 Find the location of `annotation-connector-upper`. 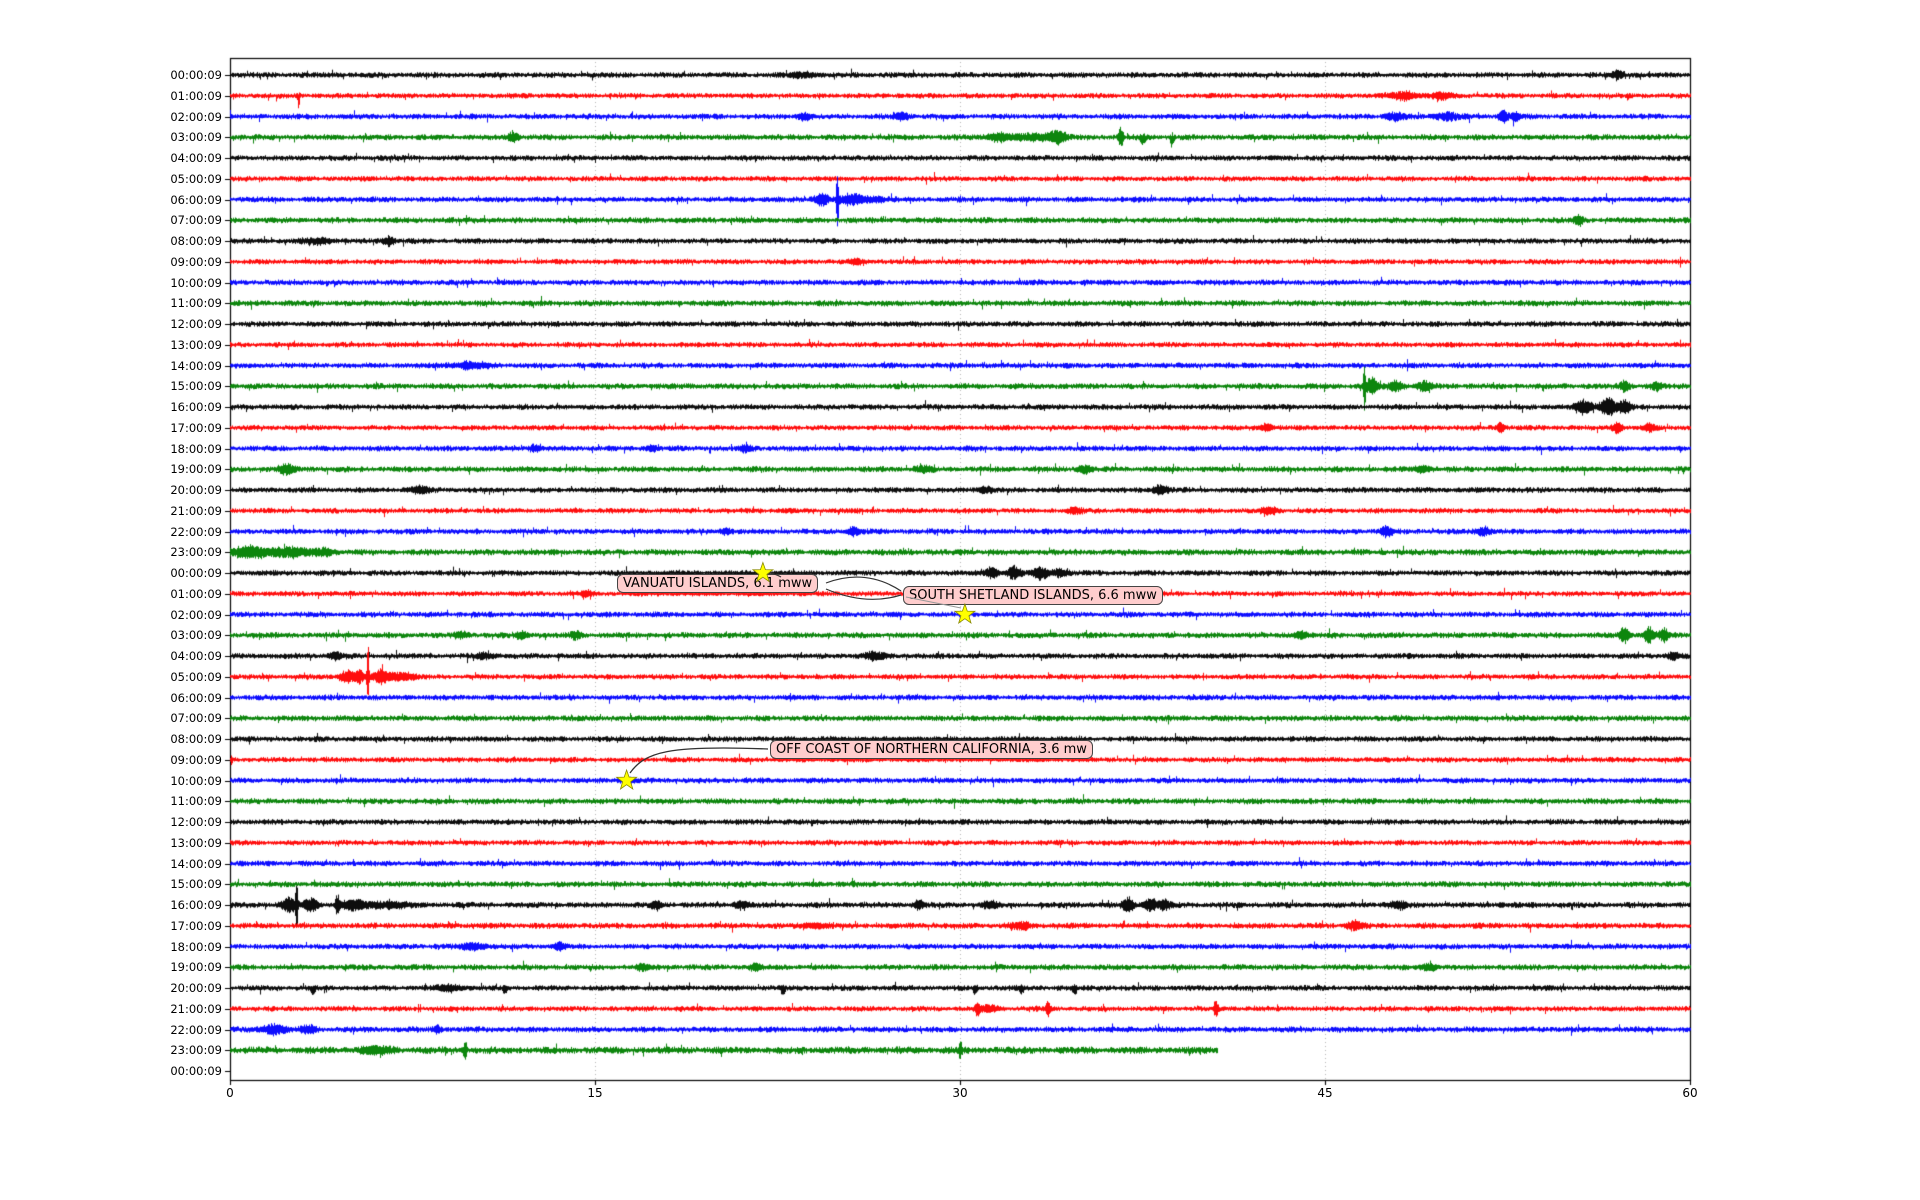

annotation-connector-upper is located at coordinates (863, 584).